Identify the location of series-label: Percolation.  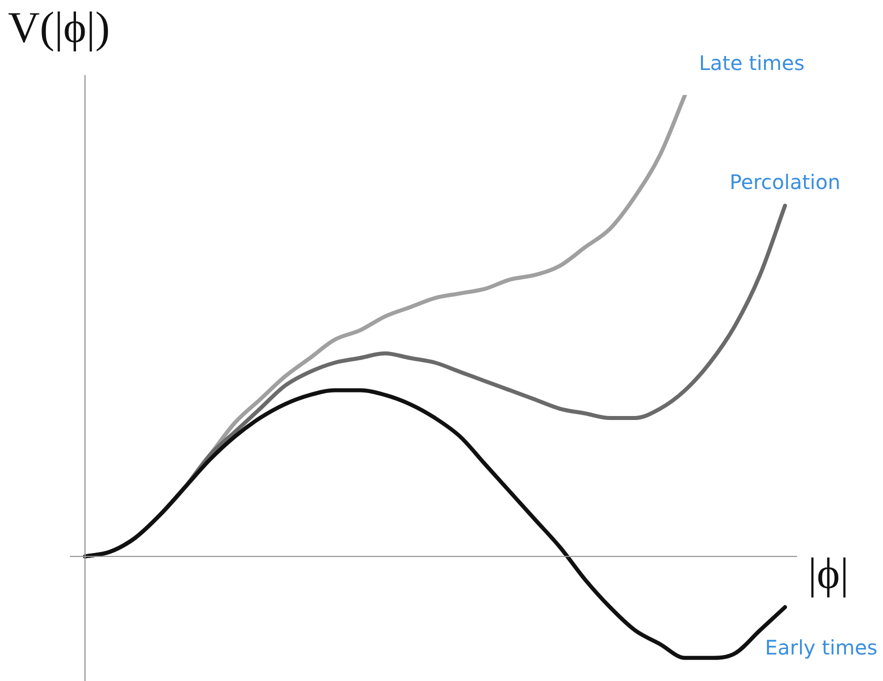
(785, 182).